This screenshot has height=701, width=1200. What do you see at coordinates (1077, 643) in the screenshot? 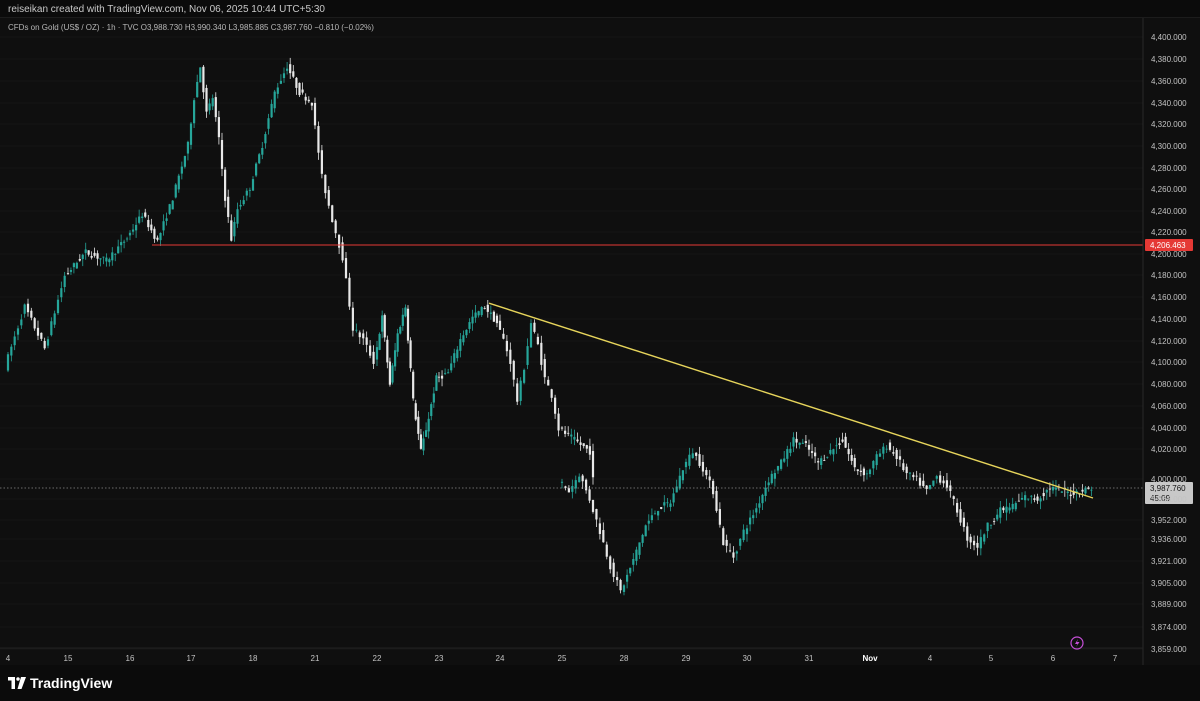
I see `flash-icon` at bounding box center [1077, 643].